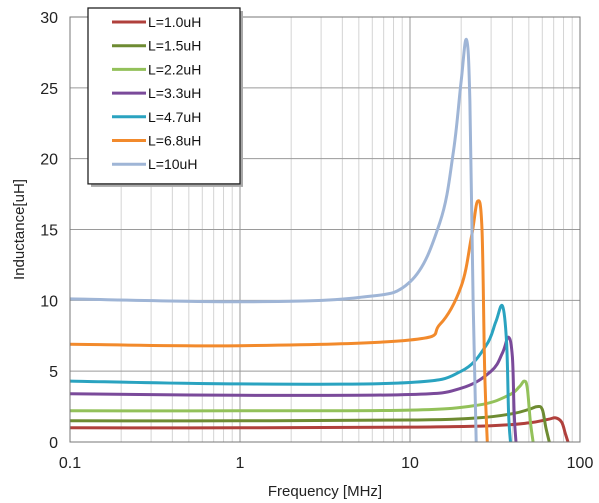 The height and width of the screenshot is (503, 599). Describe the element at coordinates (172, 164) in the screenshot. I see `legend-entry-label: L=10uH` at that location.